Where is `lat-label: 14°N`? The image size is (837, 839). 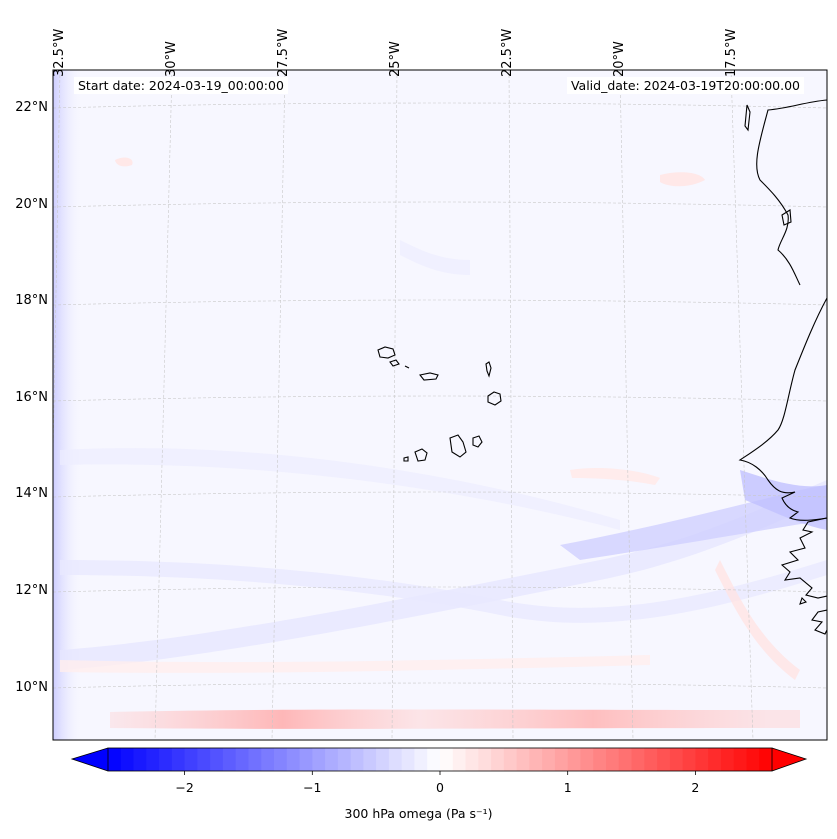
lat-label: 14°N is located at coordinates (31, 494).